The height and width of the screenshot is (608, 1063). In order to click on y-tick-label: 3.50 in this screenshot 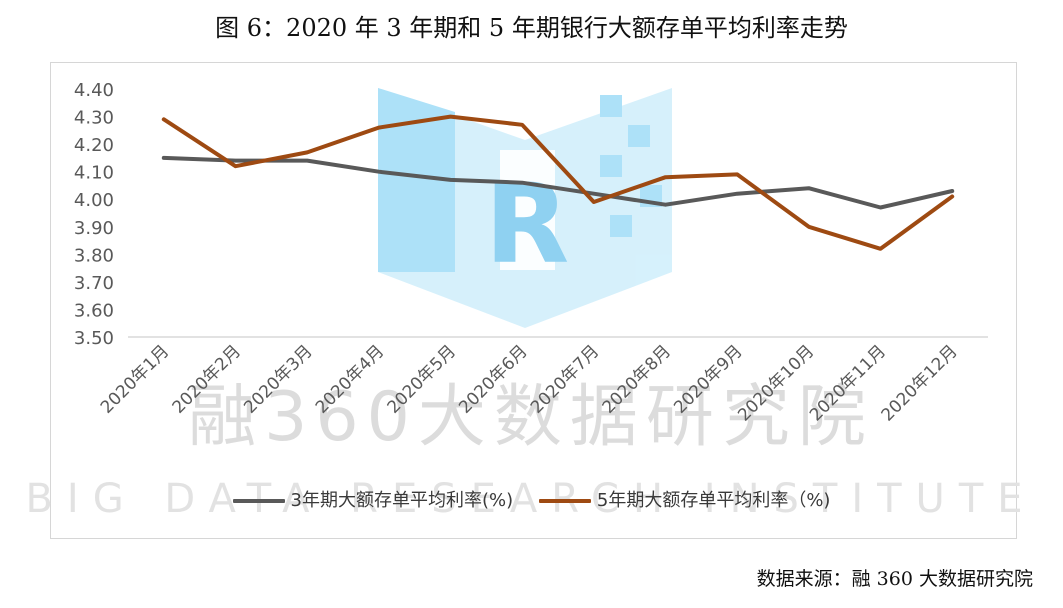, I will do `click(94, 338)`.